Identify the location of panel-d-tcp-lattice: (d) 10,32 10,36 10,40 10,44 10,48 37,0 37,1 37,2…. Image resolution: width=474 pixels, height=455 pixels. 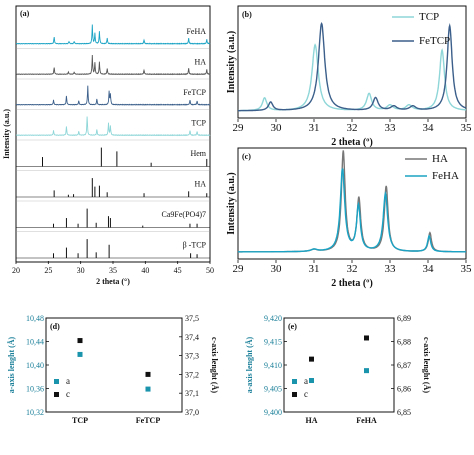
(113, 369).